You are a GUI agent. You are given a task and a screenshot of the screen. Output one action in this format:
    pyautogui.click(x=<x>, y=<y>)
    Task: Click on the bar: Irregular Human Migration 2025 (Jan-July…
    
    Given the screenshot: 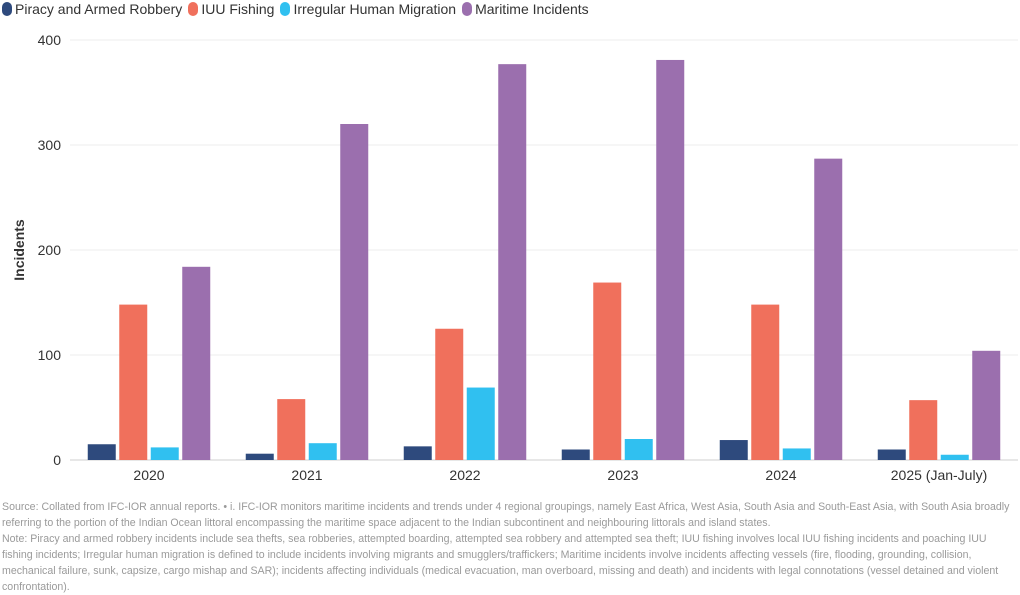 What is the action you would take?
    pyautogui.click(x=954, y=457)
    